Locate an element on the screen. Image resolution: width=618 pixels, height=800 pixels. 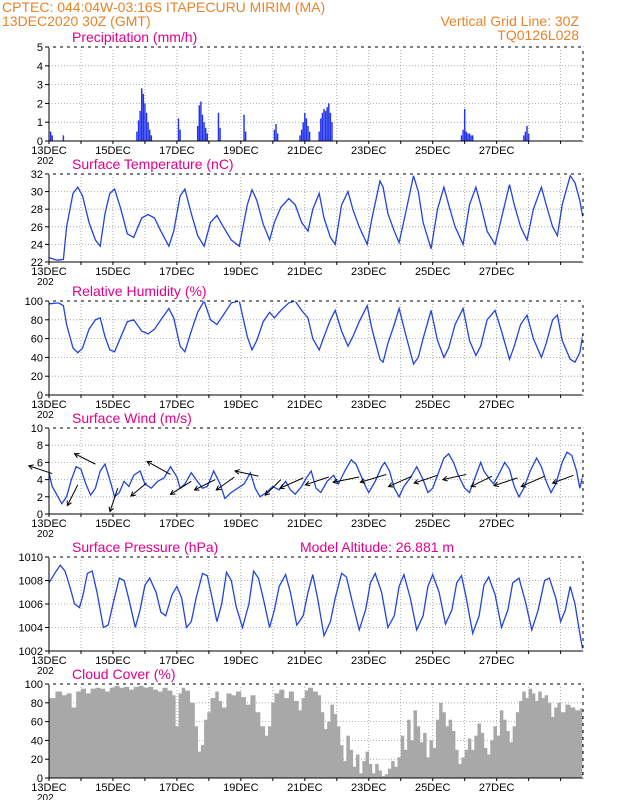
x-tick-label: 21DEC is located at coordinates (305, 272).